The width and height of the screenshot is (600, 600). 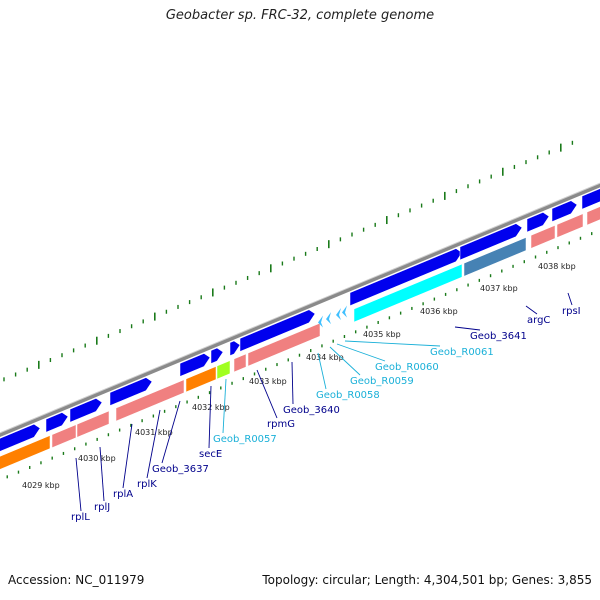 What do you see at coordinates (571, 311) in the screenshot?
I see `gene-label: rpsI` at bounding box center [571, 311].